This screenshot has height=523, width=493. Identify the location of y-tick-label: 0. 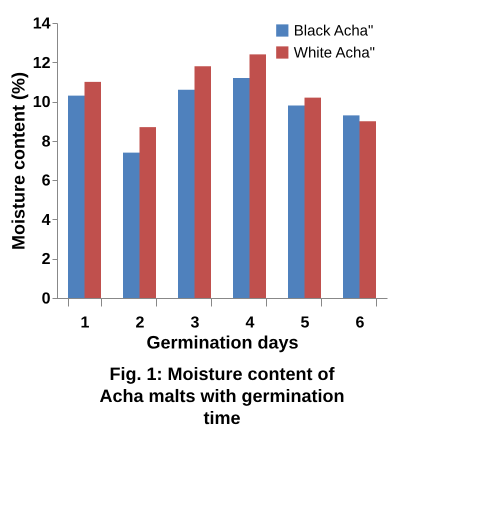
(46, 299).